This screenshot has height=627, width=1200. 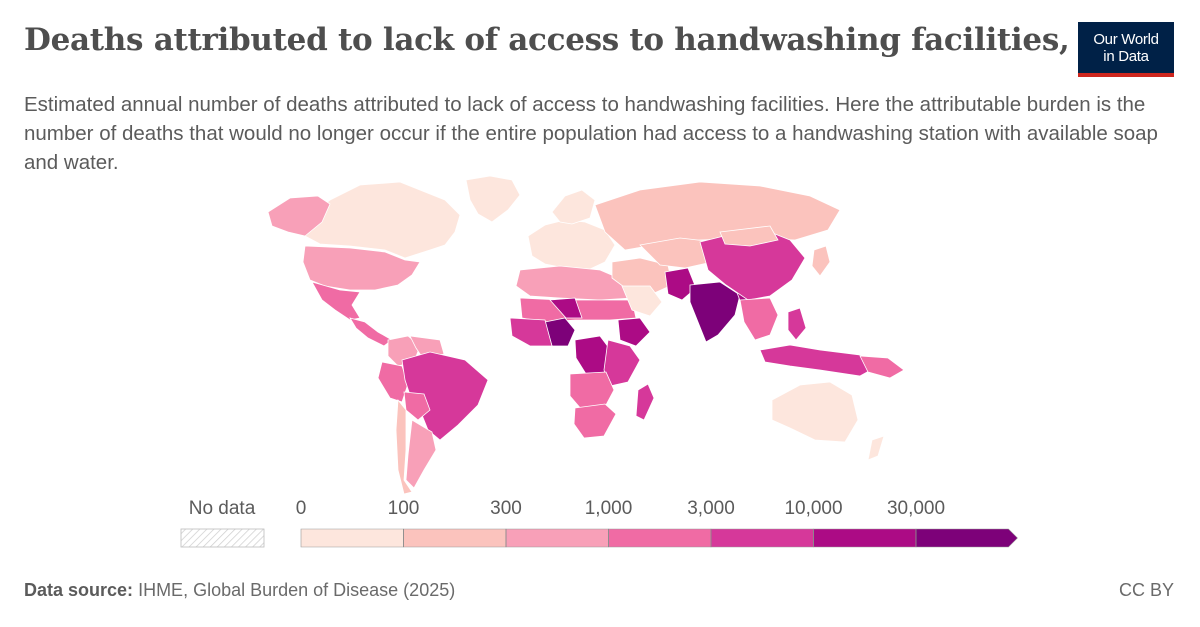 What do you see at coordinates (595, 421) in the screenshot?
I see `region-south-africa` at bounding box center [595, 421].